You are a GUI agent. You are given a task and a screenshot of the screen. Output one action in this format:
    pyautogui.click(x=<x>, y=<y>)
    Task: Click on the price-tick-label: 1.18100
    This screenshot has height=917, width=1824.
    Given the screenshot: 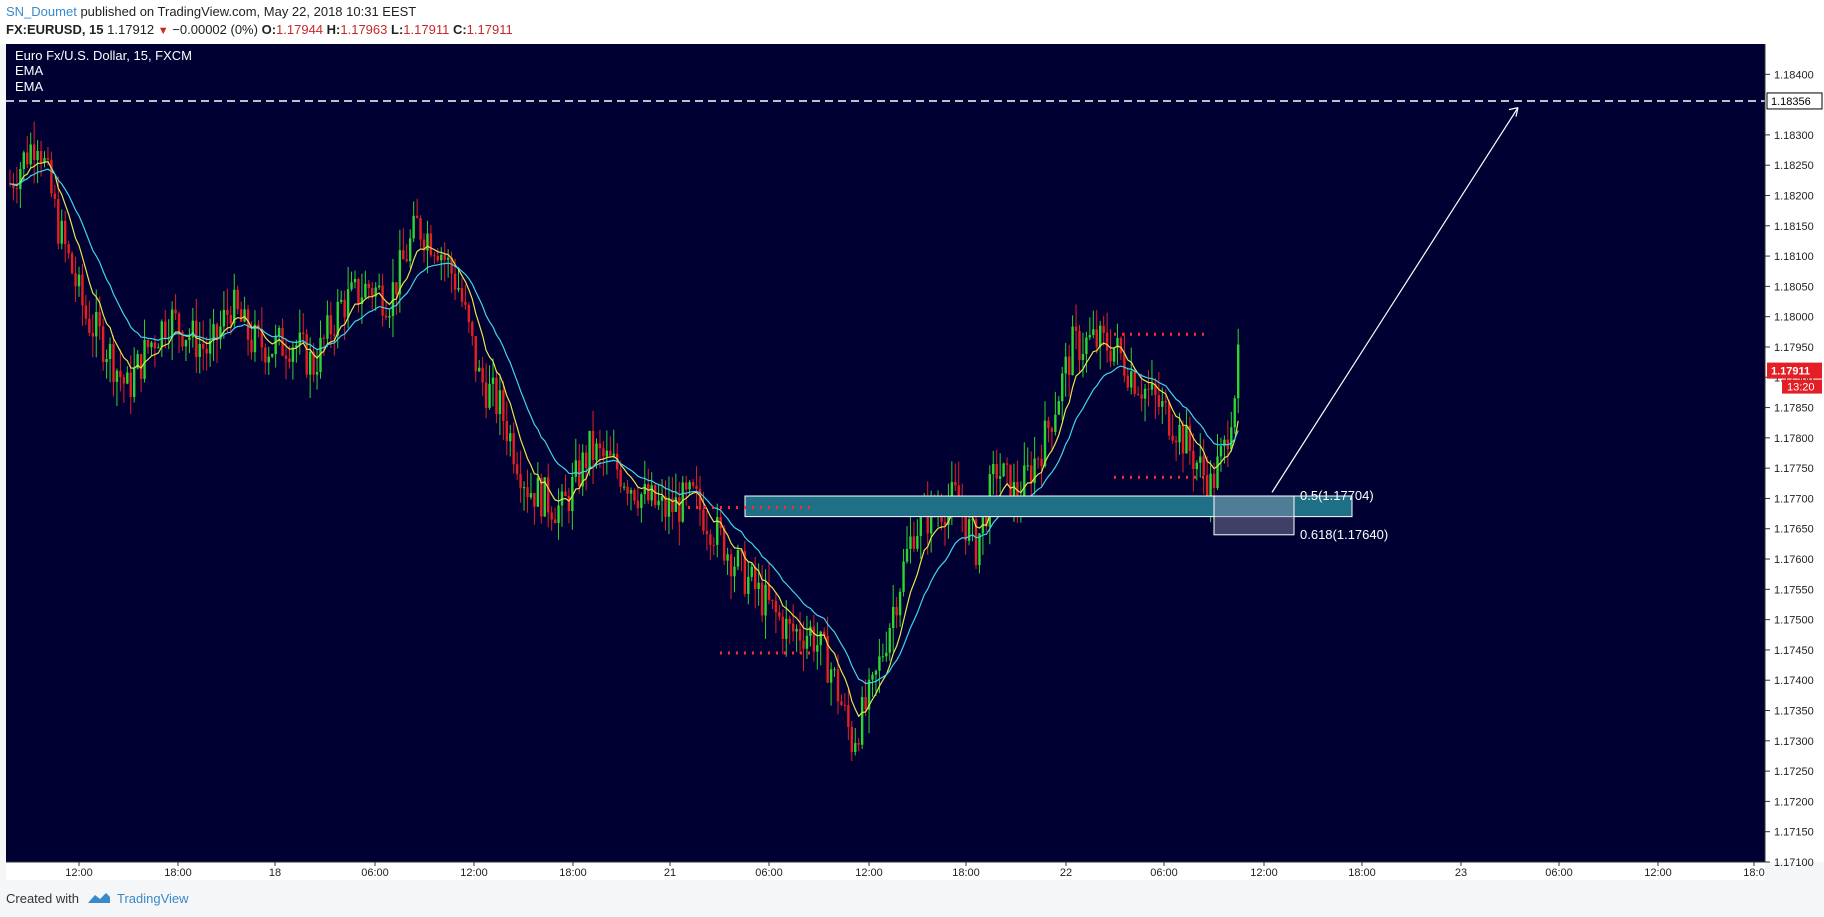 What is the action you would take?
    pyautogui.click(x=1794, y=257)
    